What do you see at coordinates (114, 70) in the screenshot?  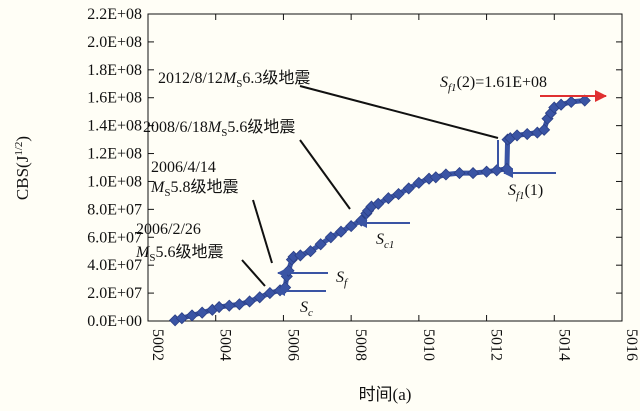 I see `y-tick-label: 1.8E+08` at bounding box center [114, 70].